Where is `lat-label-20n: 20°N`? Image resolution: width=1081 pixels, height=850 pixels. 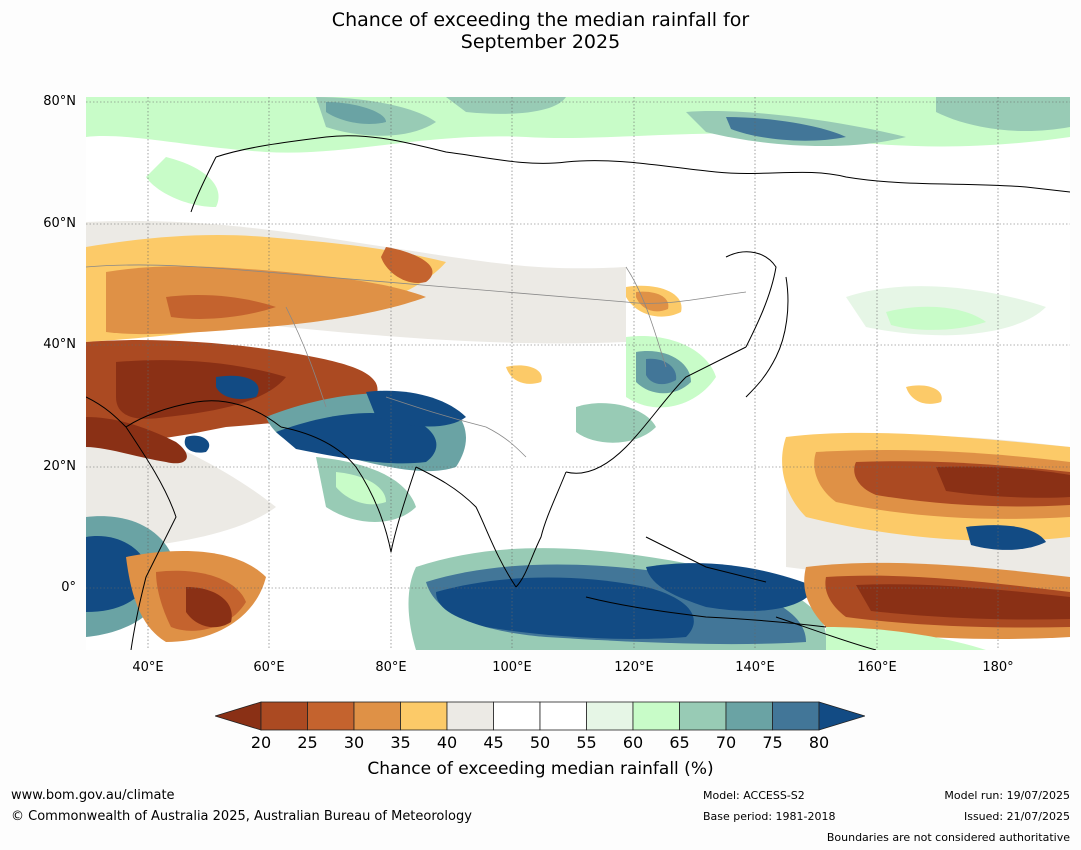 lat-label-20n: 20°N is located at coordinates (59, 466).